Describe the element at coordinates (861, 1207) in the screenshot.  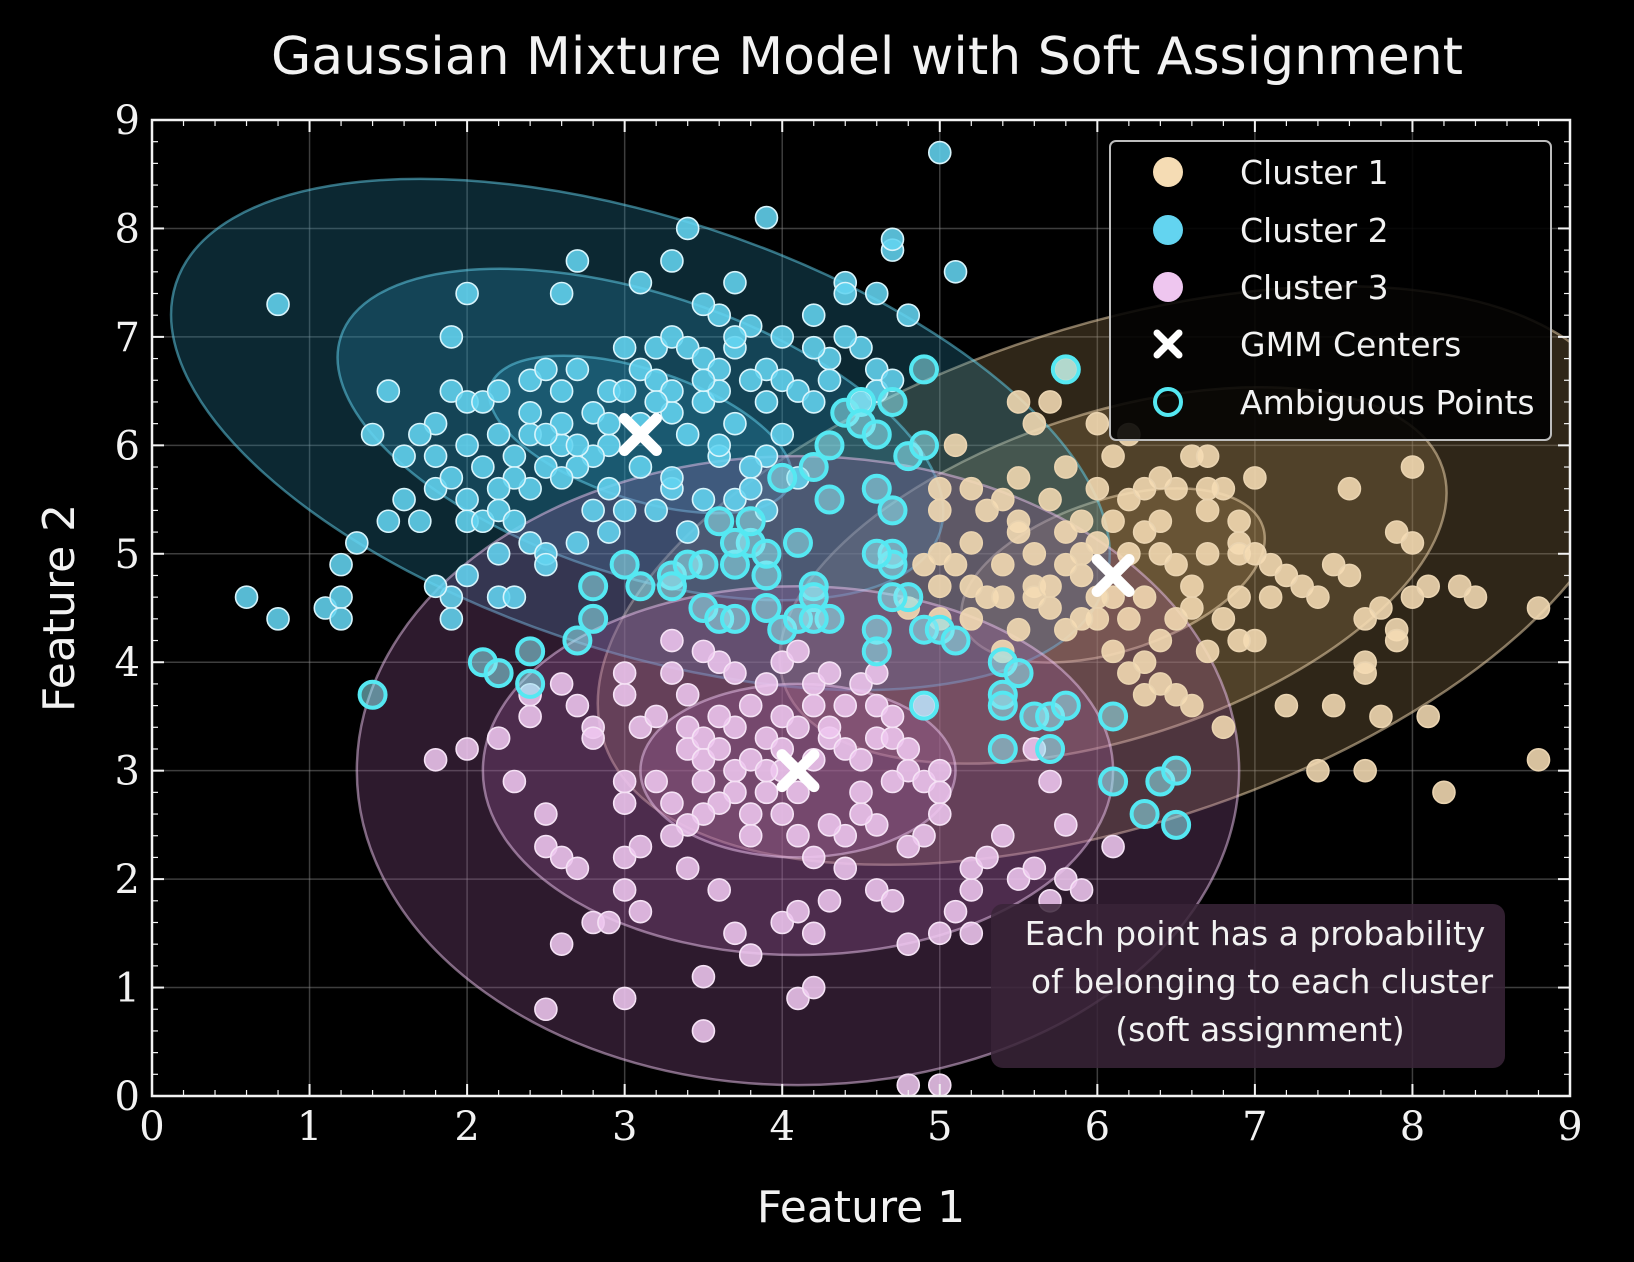
I see `x-axis-label: Feature 1` at that location.